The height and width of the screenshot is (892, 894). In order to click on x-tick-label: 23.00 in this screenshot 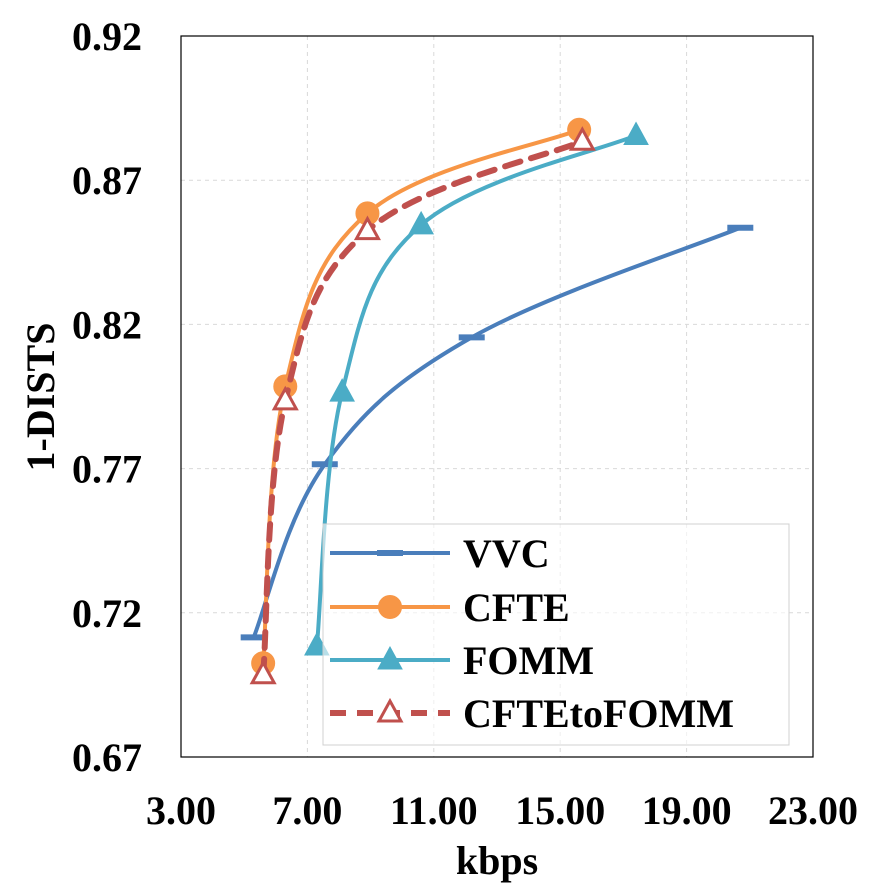, I will do `click(813, 810)`.